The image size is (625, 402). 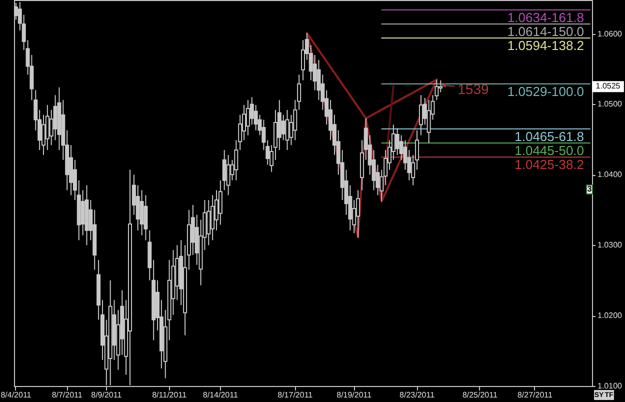 What do you see at coordinates (480, 395) in the screenshot?
I see `x-tick-label: 8/25/2011` at bounding box center [480, 395].